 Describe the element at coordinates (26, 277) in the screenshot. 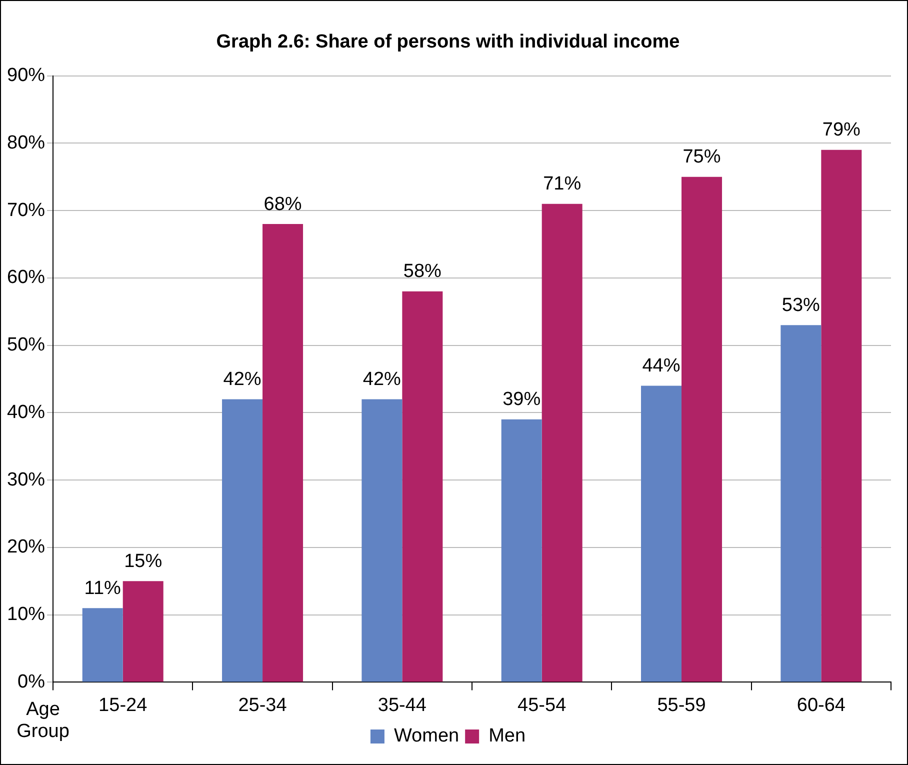

I see `y-tick-label: 60%` at that location.